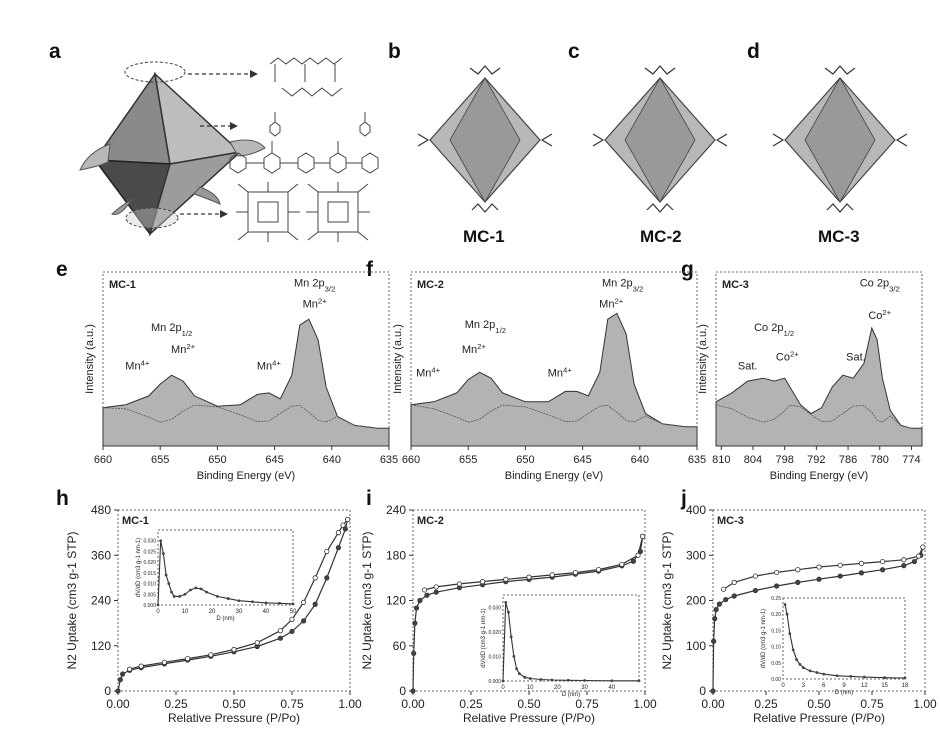  I want to click on y-tick-label: 360, so click(101, 555).